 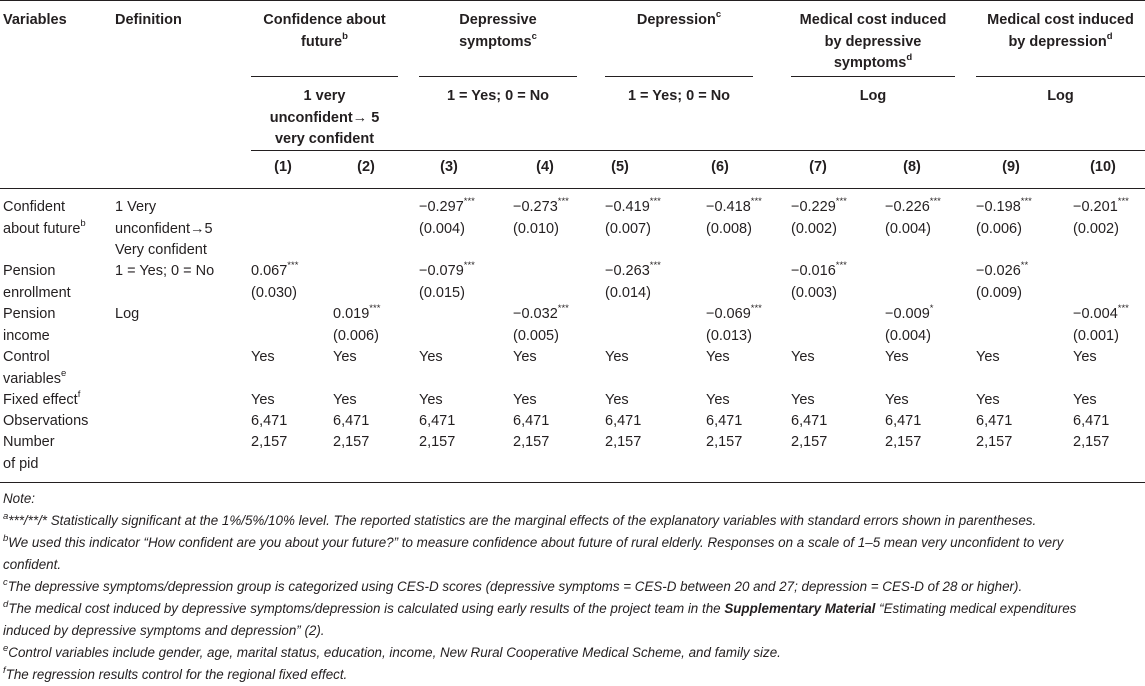 What do you see at coordinates (999, 292) in the screenshot?
I see `standard-error: (0.009)` at bounding box center [999, 292].